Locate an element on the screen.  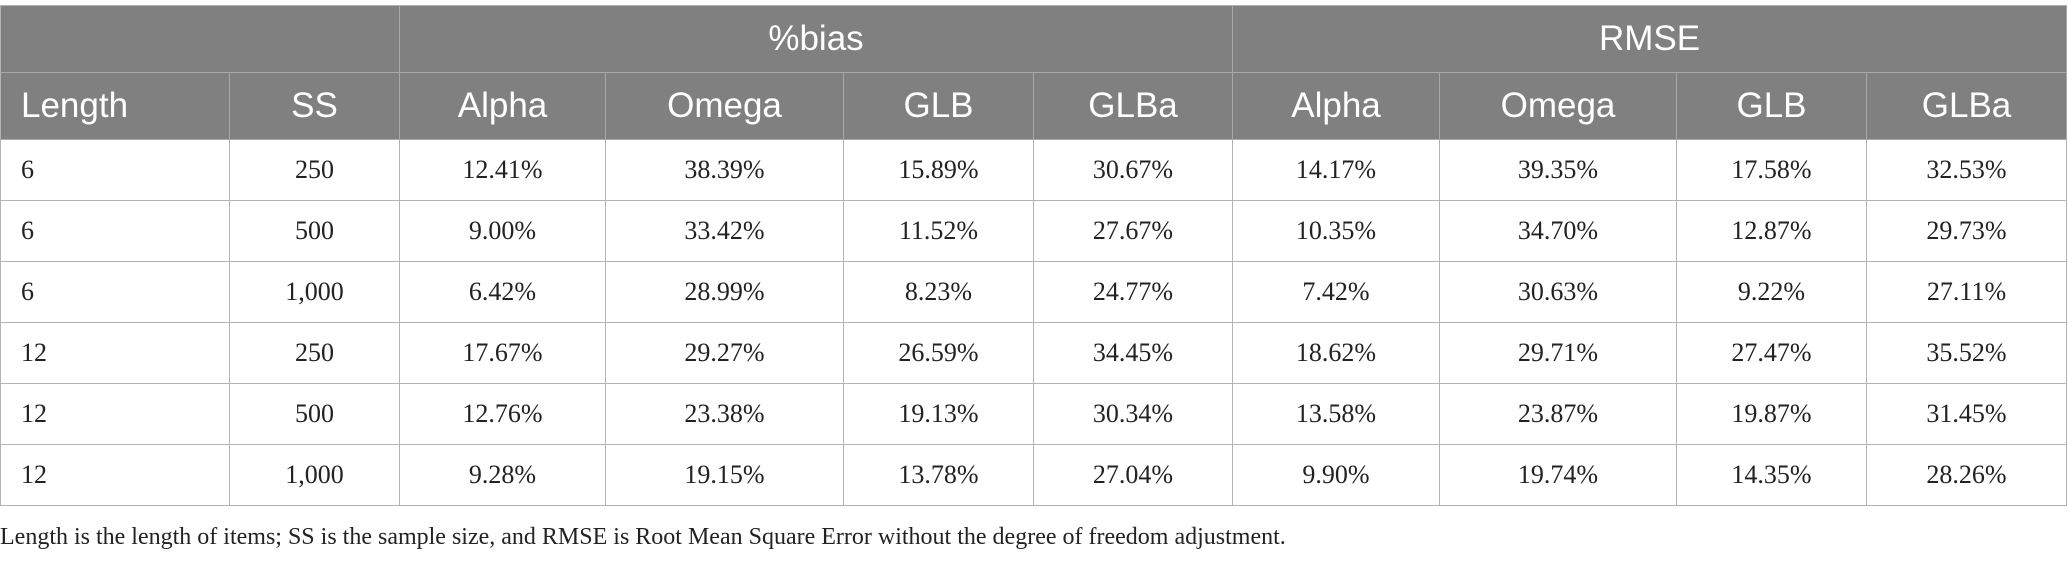
column-header-bias-glb: GLB is located at coordinates (938, 106).